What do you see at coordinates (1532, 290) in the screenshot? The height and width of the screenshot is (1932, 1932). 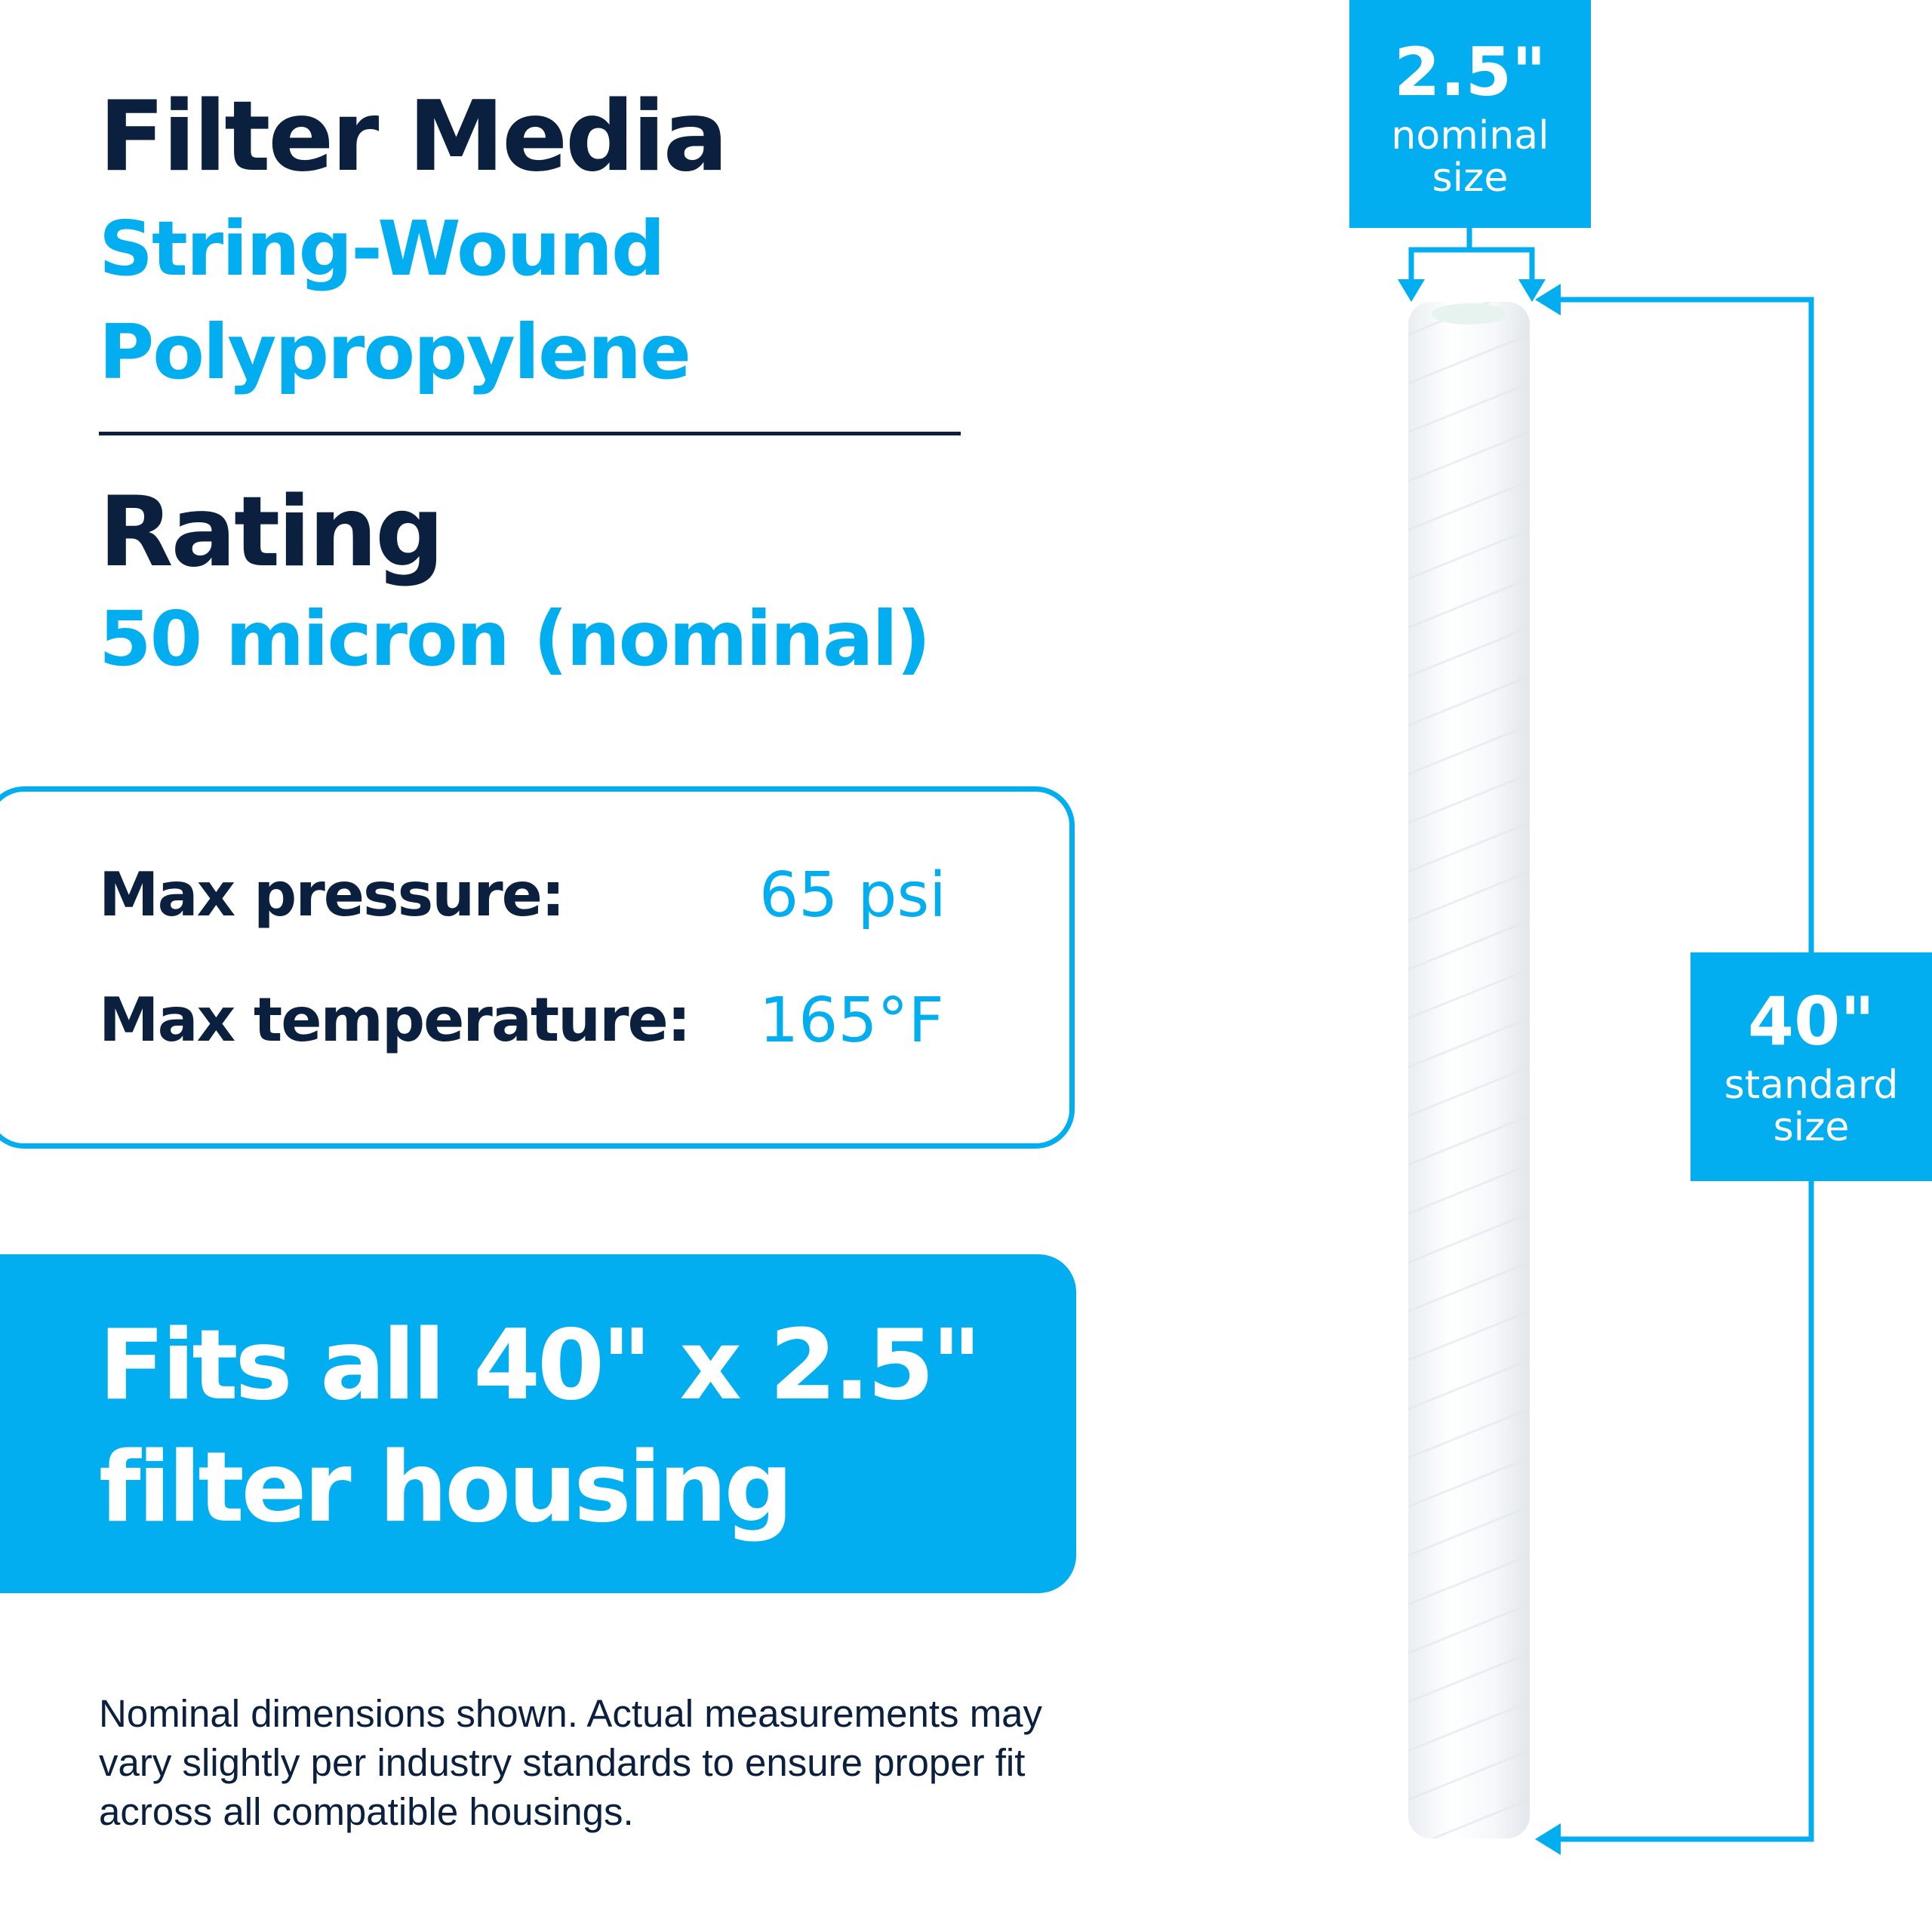 I see `arrow-down-right-icon` at bounding box center [1532, 290].